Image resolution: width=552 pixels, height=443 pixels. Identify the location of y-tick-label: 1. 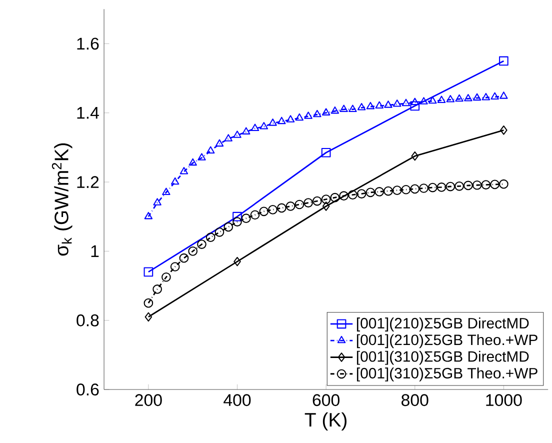
(95, 251).